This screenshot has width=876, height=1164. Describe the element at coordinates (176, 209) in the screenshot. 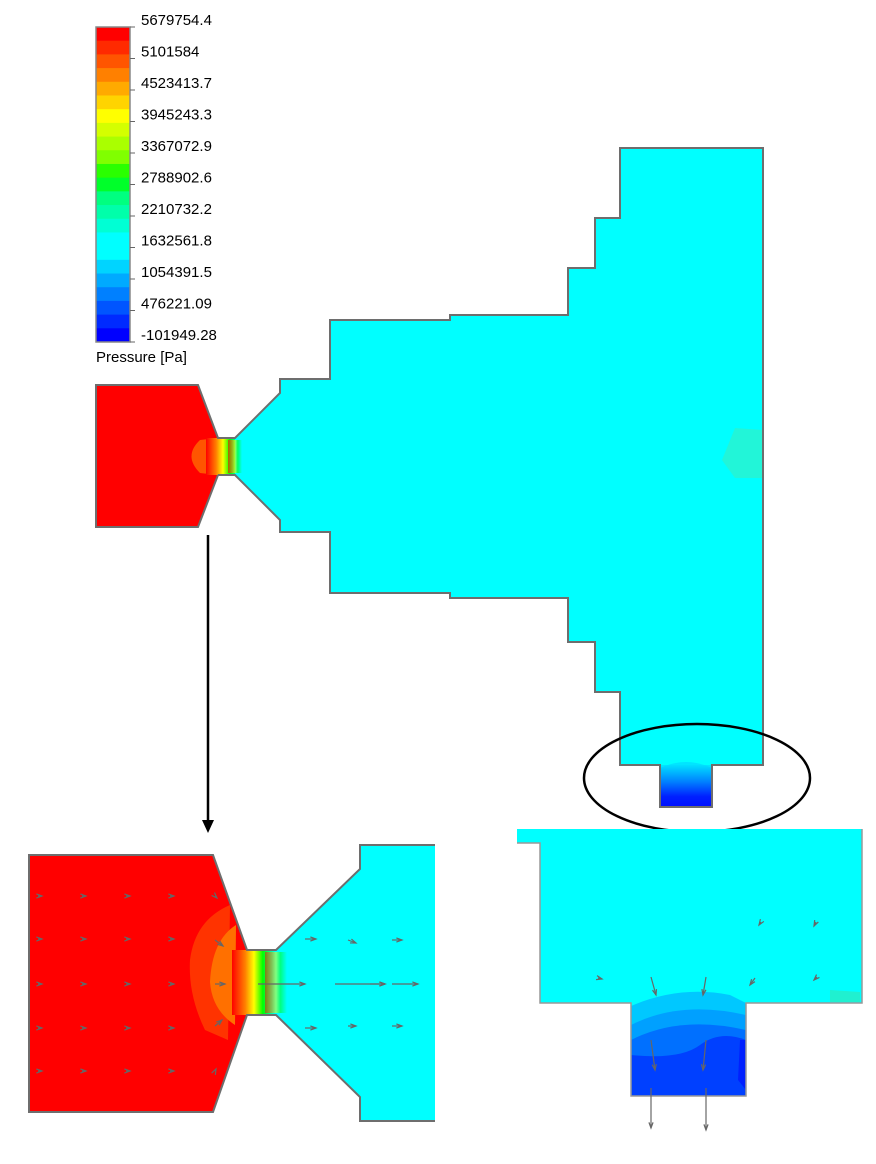

I see `legend-tick-label: 2210732.2` at that location.